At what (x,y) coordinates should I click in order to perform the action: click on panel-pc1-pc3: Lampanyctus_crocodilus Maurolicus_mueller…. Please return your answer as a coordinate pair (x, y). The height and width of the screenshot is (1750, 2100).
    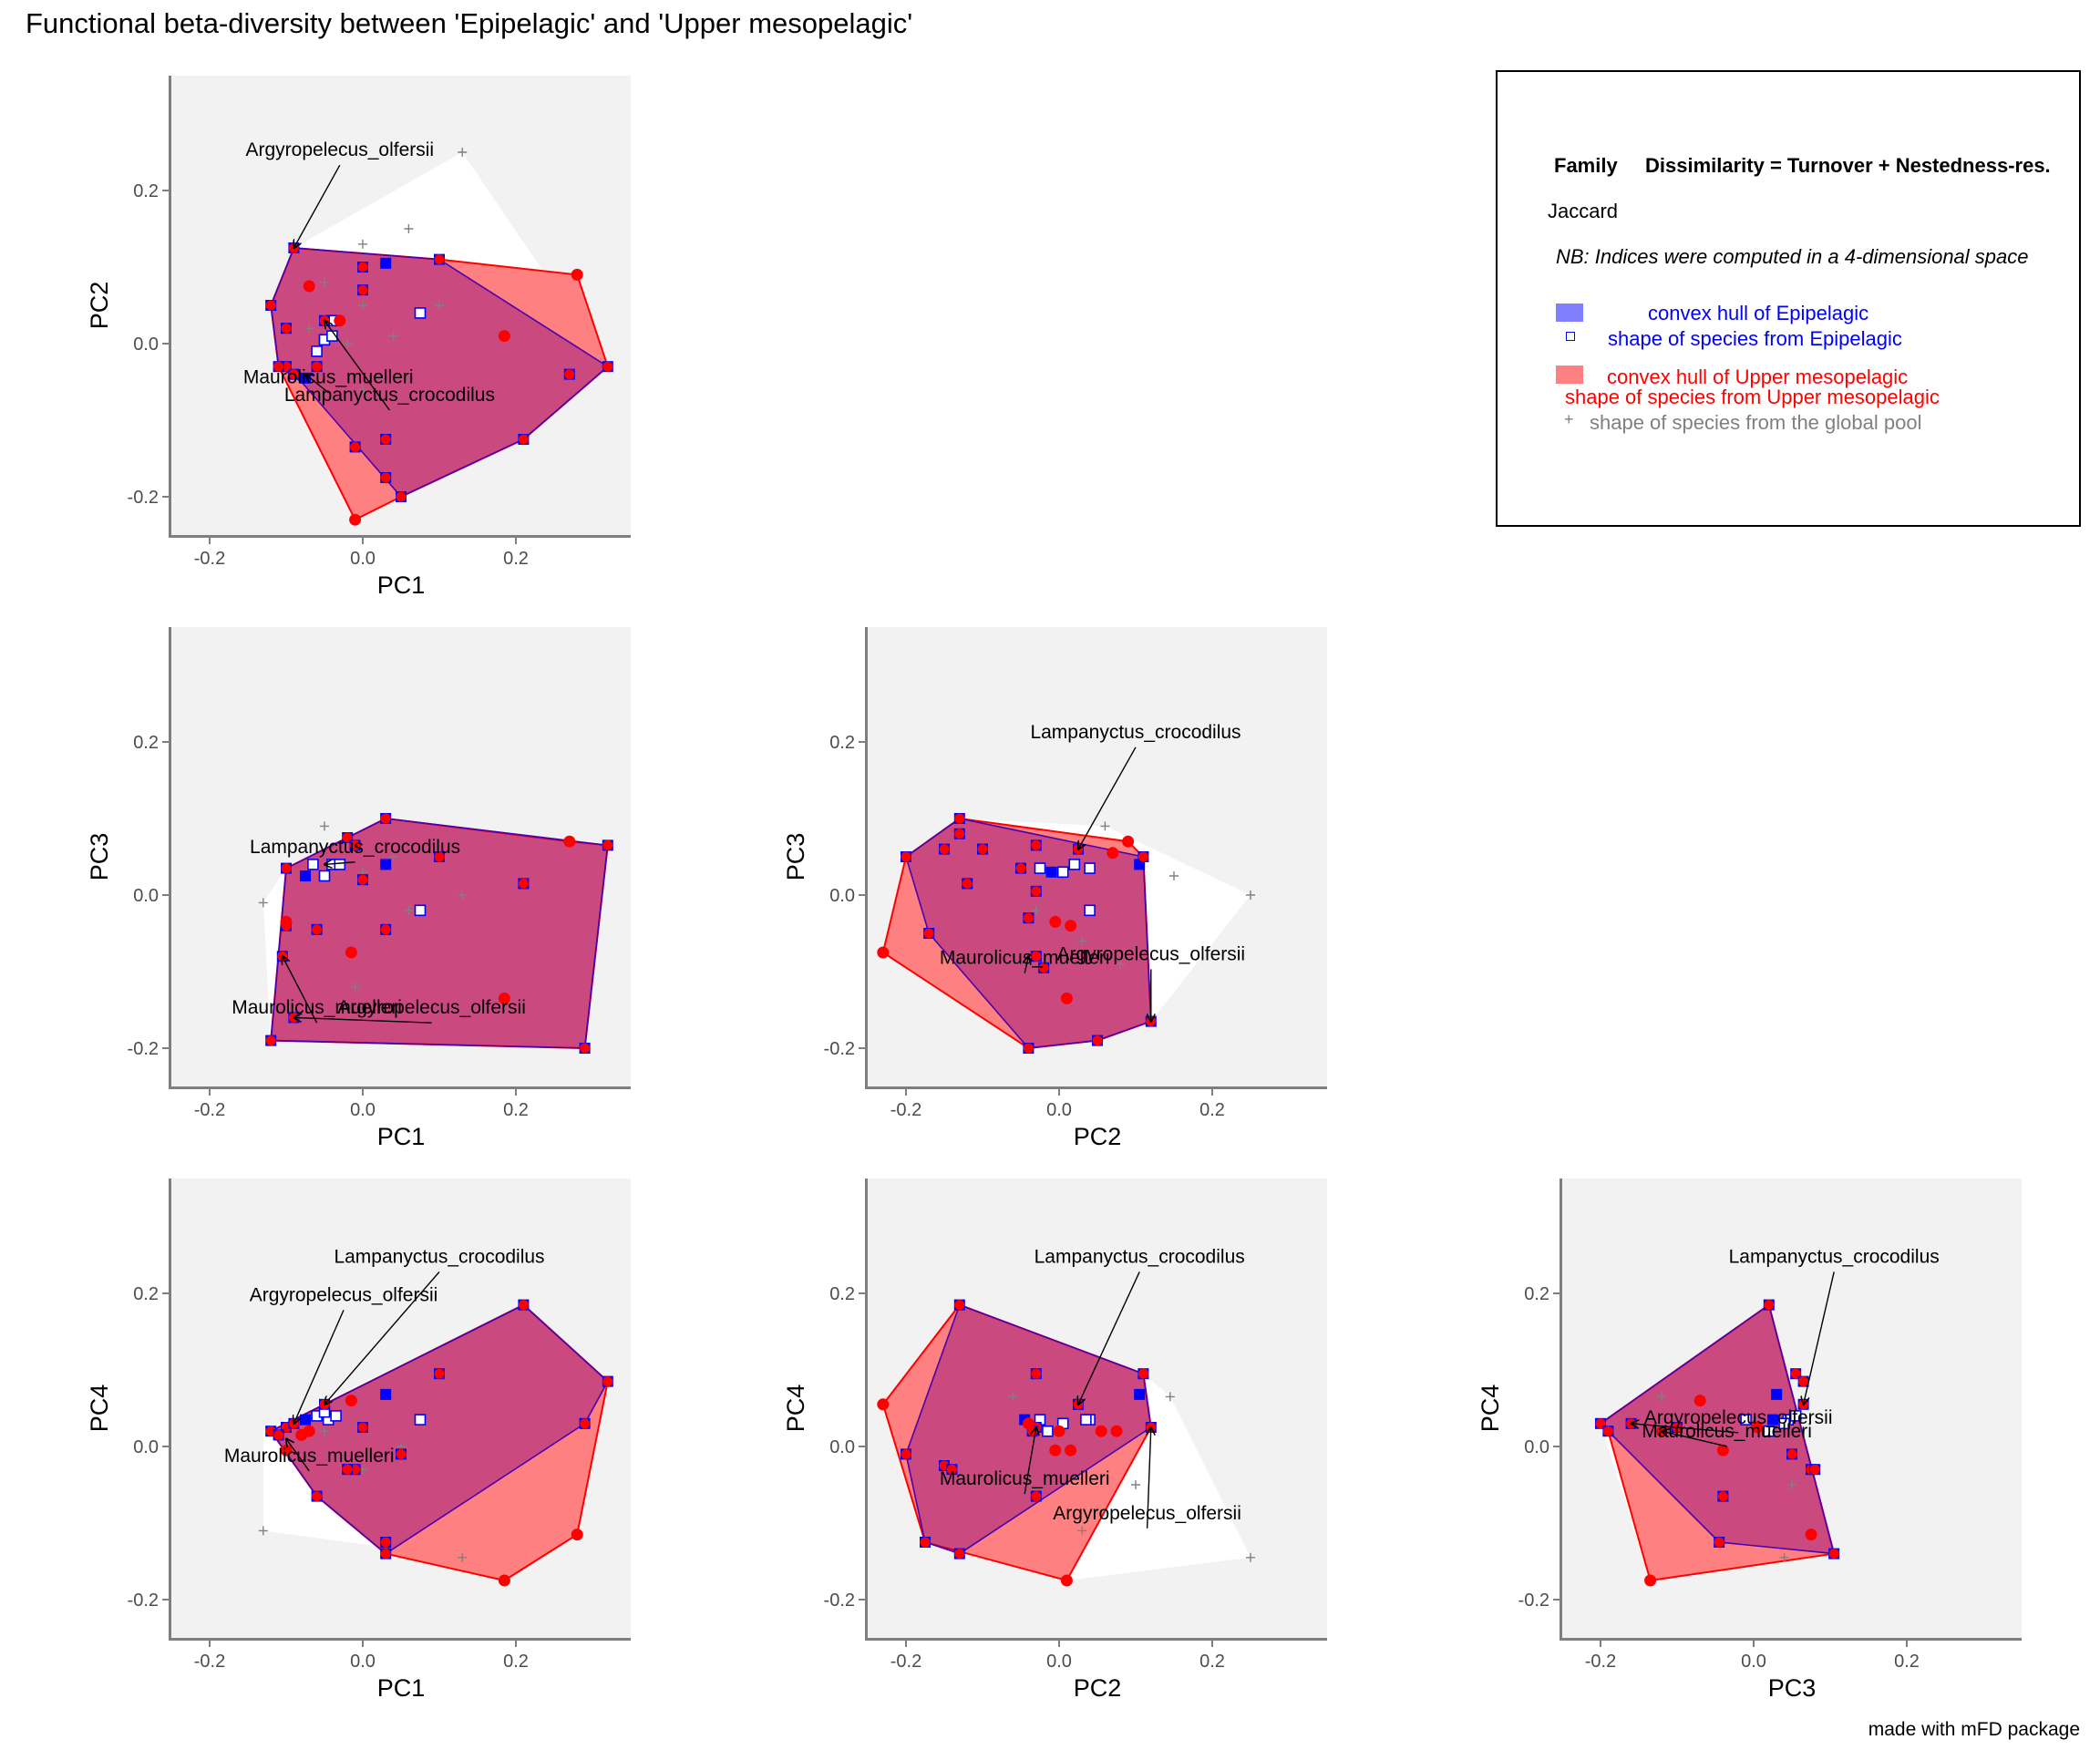
    Looking at the image, I should click on (347, 888).